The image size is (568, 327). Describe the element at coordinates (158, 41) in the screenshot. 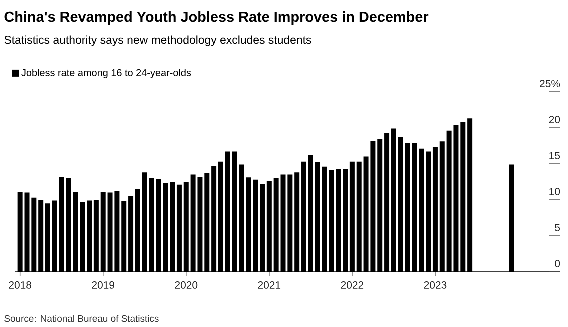

I see `chart-subtitle: Statistics authority says new methodology excludes students` at that location.